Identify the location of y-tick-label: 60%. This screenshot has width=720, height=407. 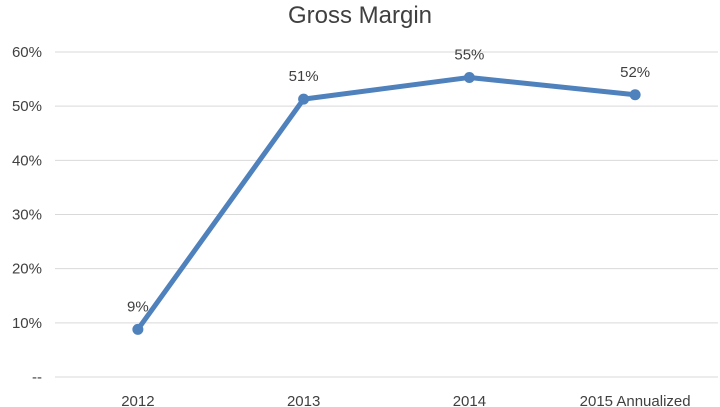
(27, 52).